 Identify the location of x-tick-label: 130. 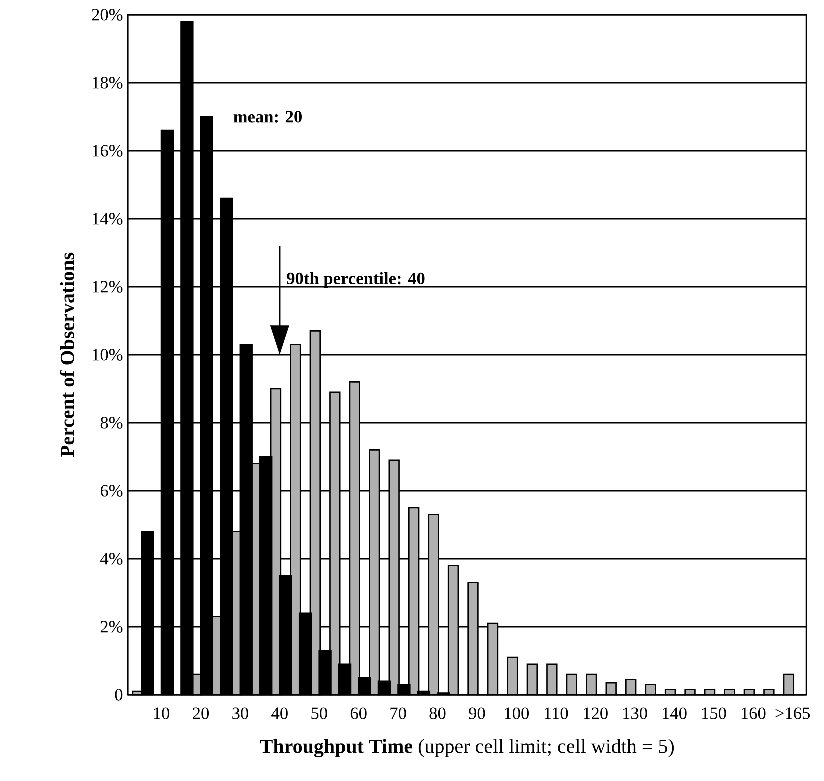
(636, 714).